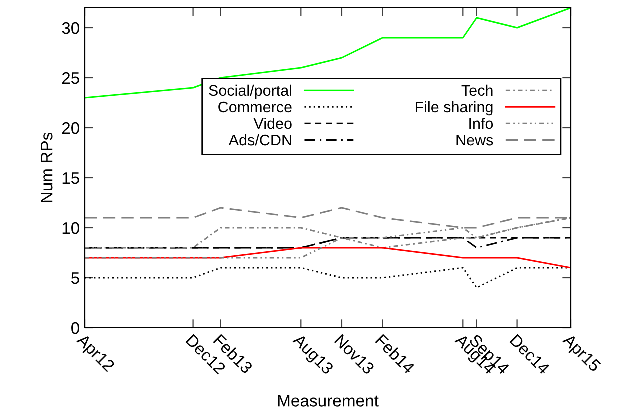 This screenshot has height=414, width=623. What do you see at coordinates (255, 107) in the screenshot?
I see `legend-label: Commerce` at bounding box center [255, 107].